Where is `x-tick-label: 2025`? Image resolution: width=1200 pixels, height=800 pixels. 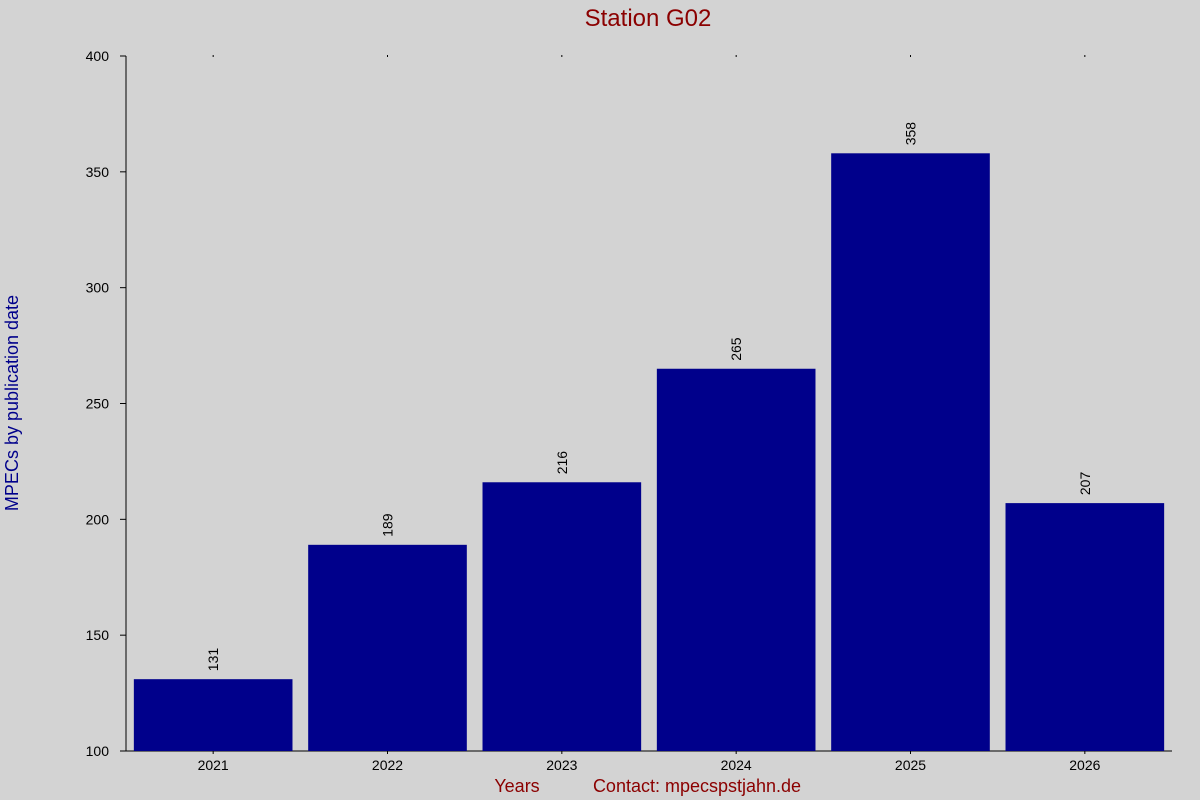
x-tick-label: 2025 is located at coordinates (910, 765).